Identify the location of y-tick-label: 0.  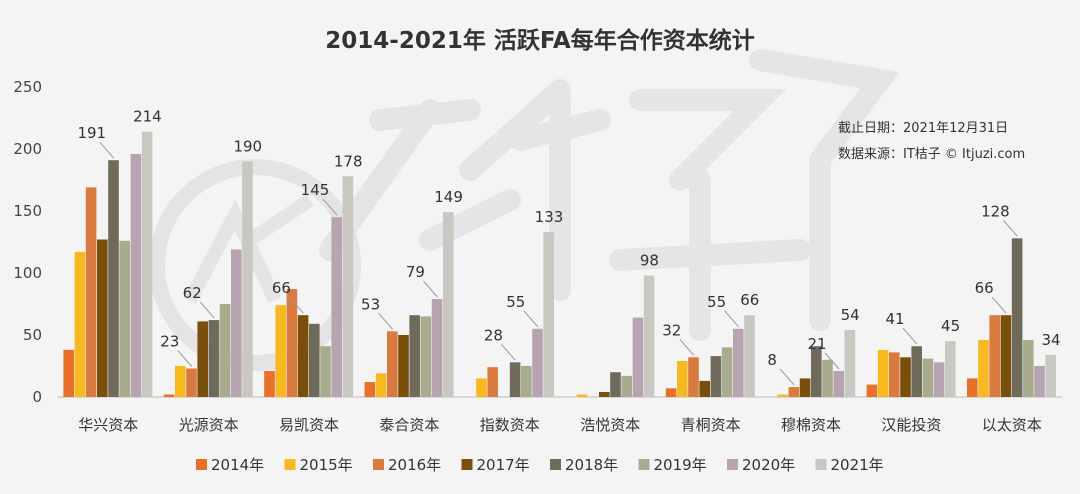
(37, 397).